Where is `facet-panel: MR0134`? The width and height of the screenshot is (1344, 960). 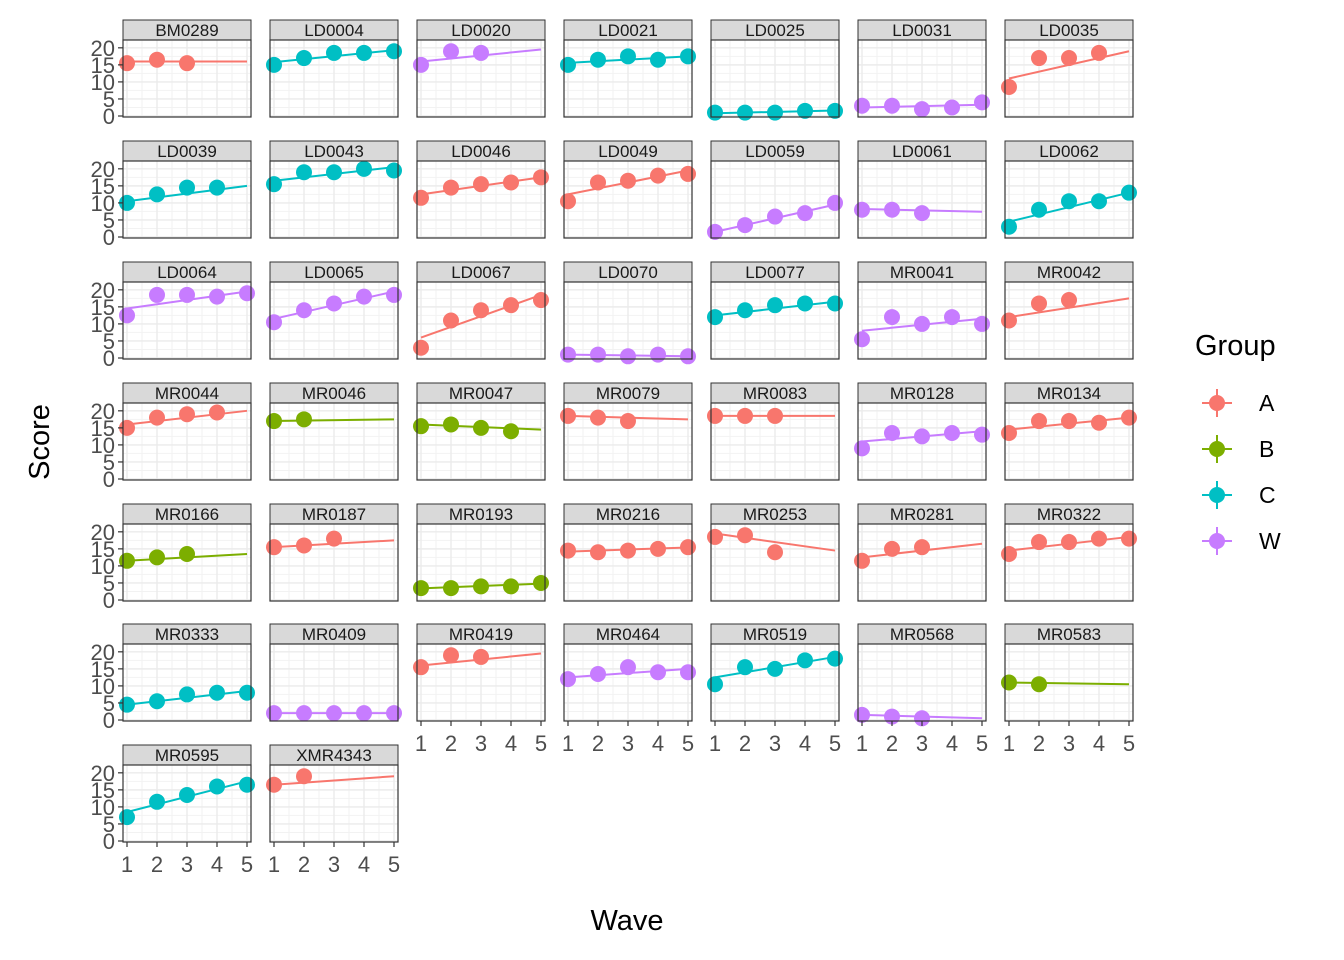
facet-panel: MR0134 is located at coordinates (1069, 431).